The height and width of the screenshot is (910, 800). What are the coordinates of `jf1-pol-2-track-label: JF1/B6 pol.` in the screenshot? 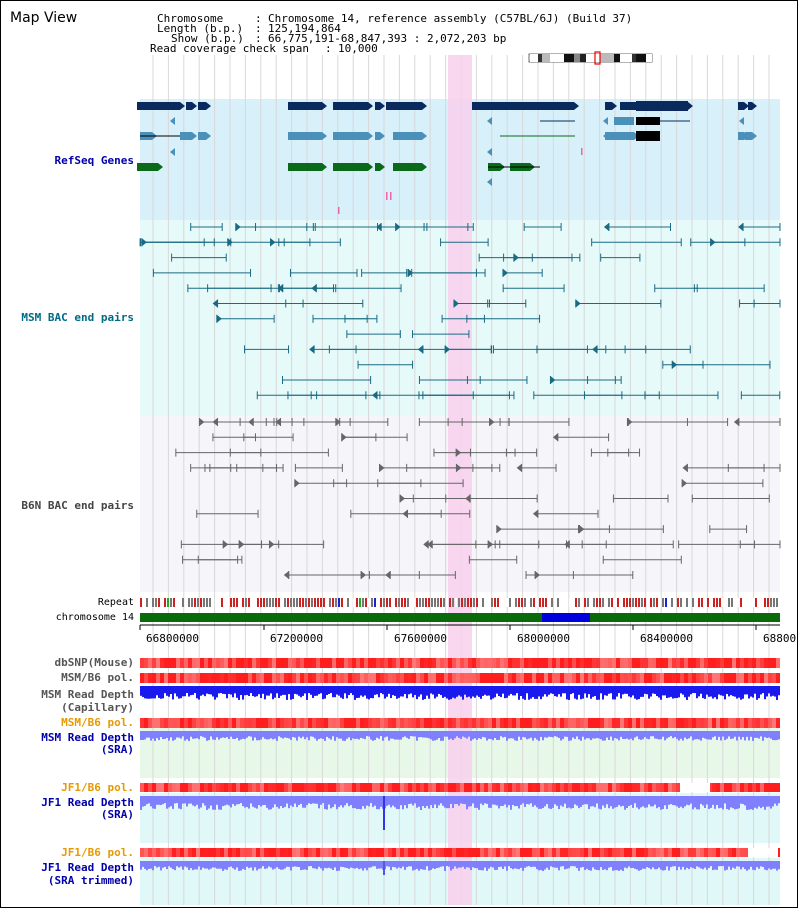 It's located at (97, 852).